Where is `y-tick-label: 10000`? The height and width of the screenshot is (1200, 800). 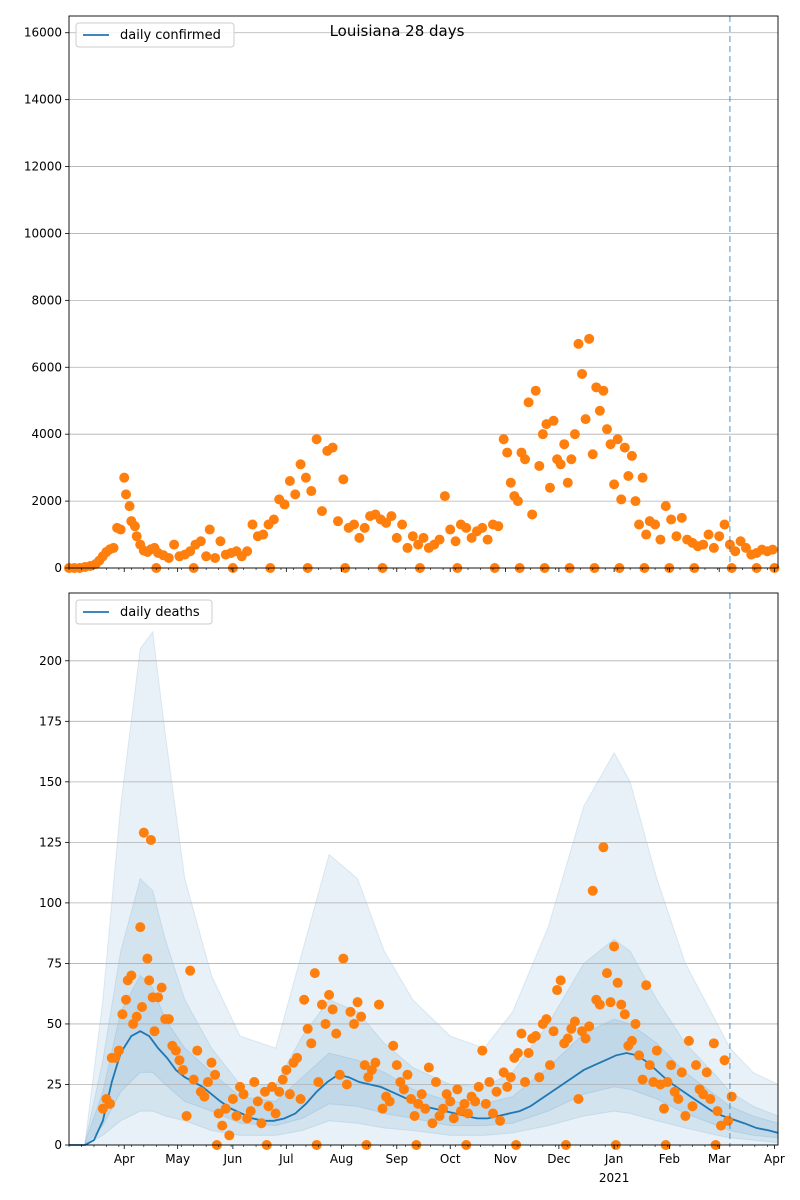
y-tick-label: 10000 is located at coordinates (43, 233).